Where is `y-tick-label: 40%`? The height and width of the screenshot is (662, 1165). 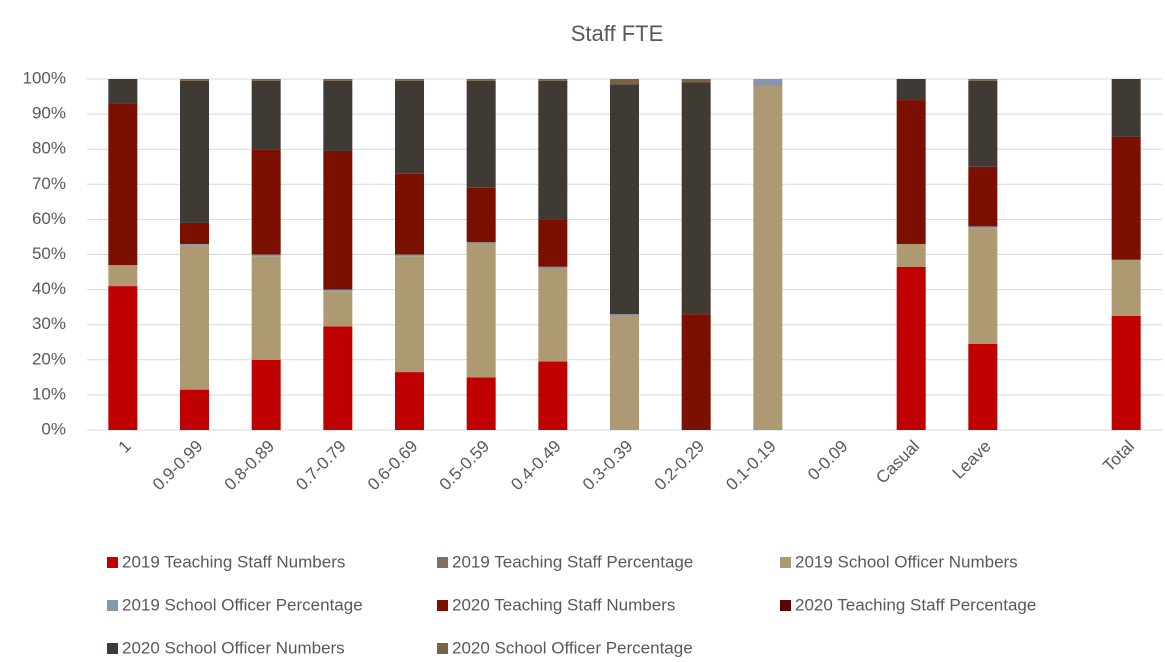 y-tick-label: 40% is located at coordinates (49, 288).